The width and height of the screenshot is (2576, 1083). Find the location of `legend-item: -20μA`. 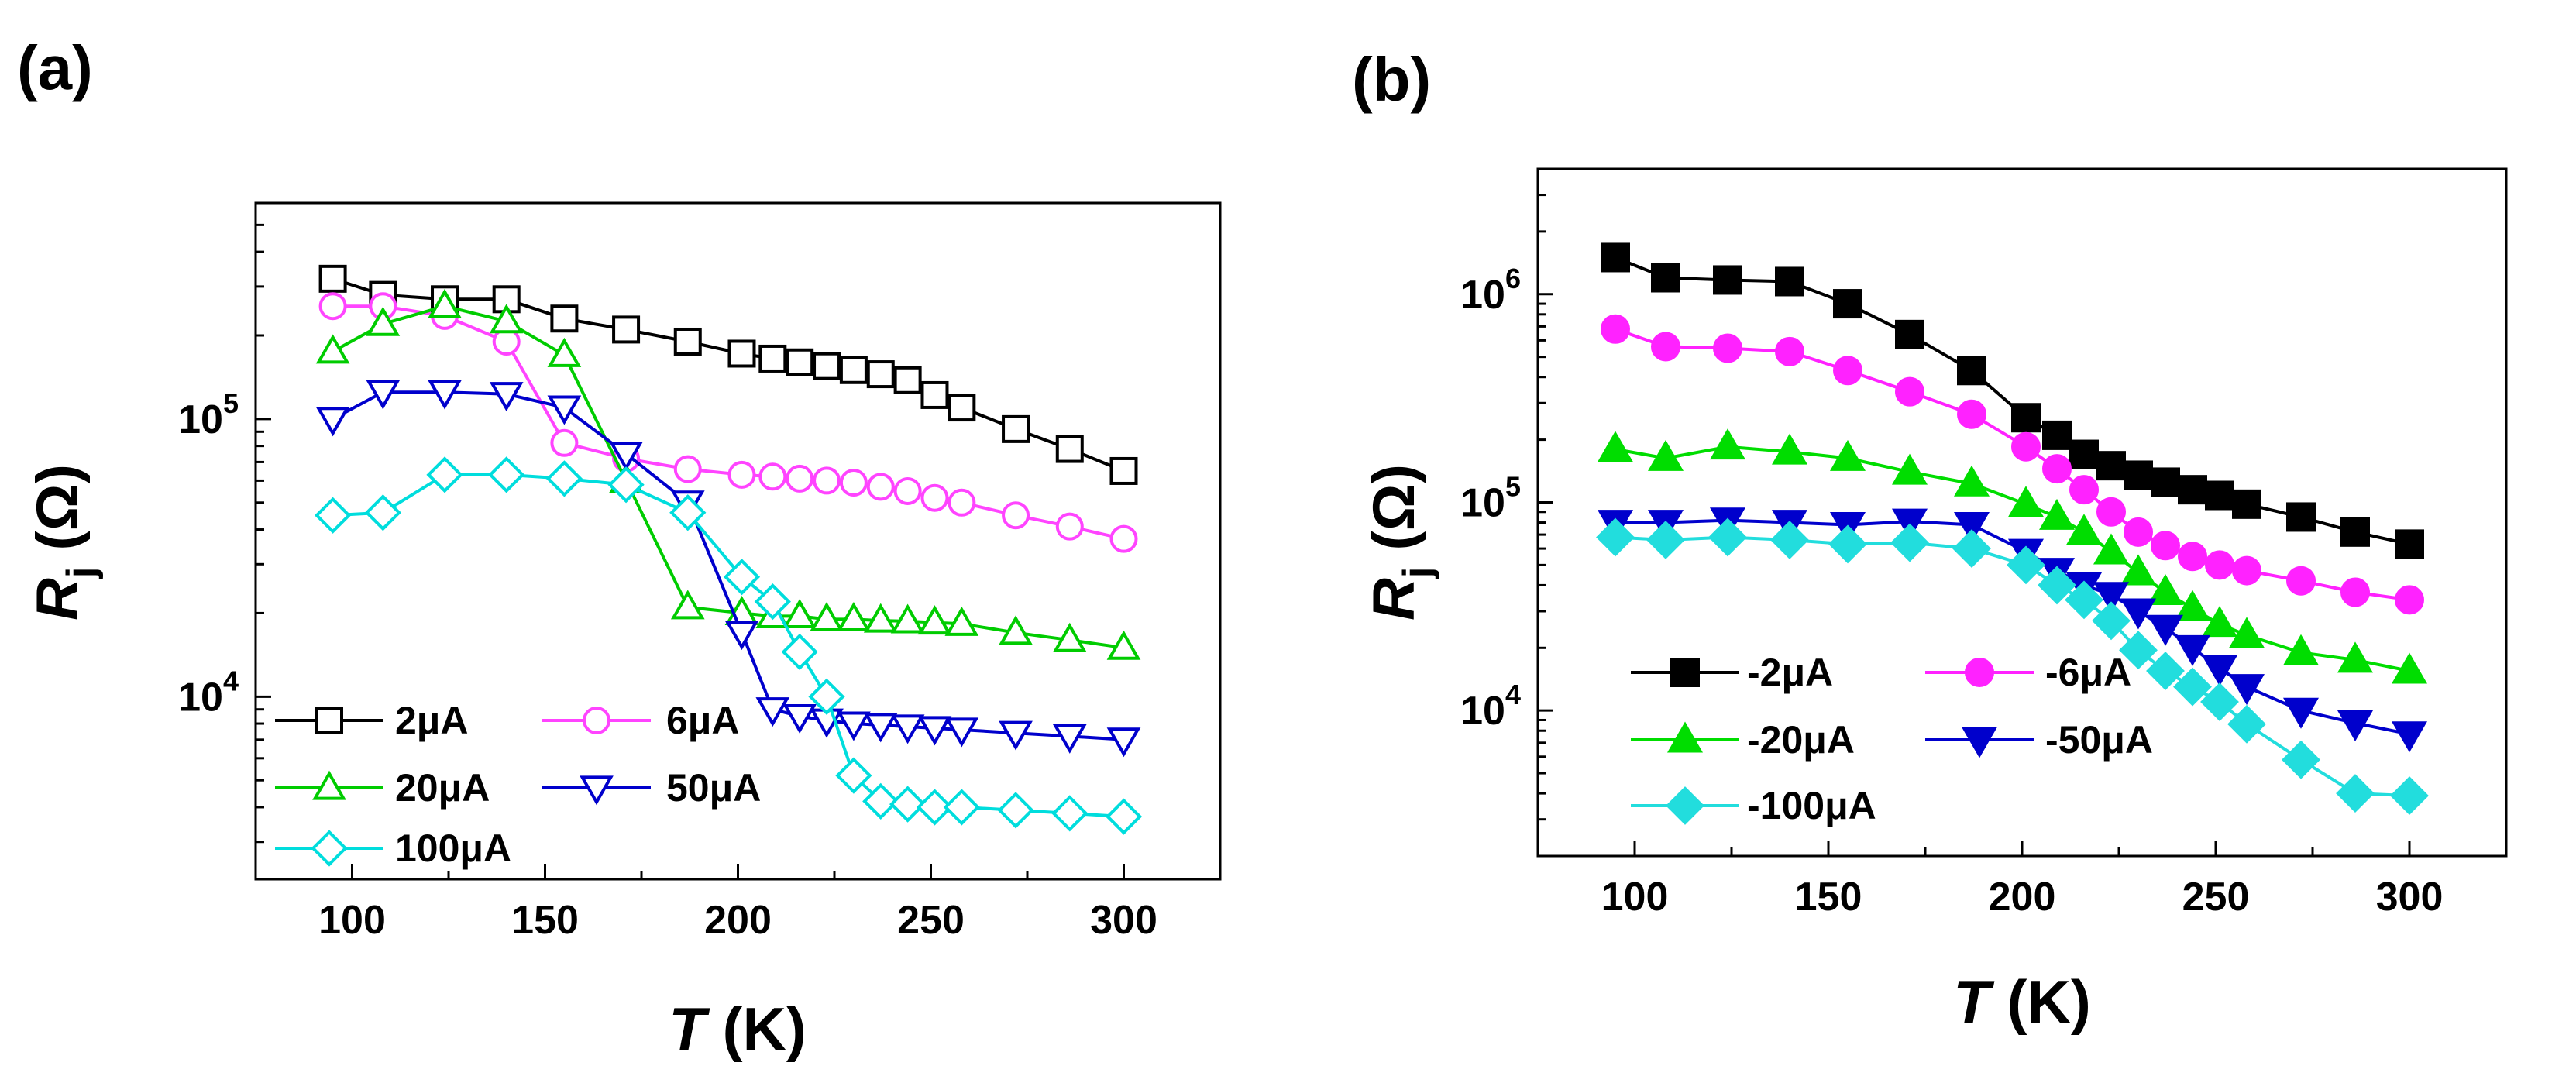

legend-item: -20μA is located at coordinates (1743, 740).